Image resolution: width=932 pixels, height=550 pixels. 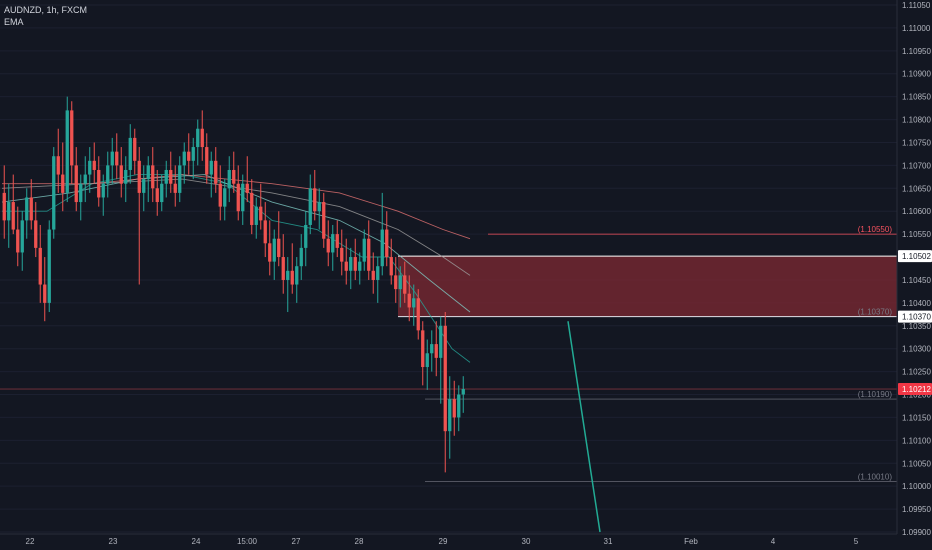 I want to click on supply-zone-rect, so click(x=647, y=286).